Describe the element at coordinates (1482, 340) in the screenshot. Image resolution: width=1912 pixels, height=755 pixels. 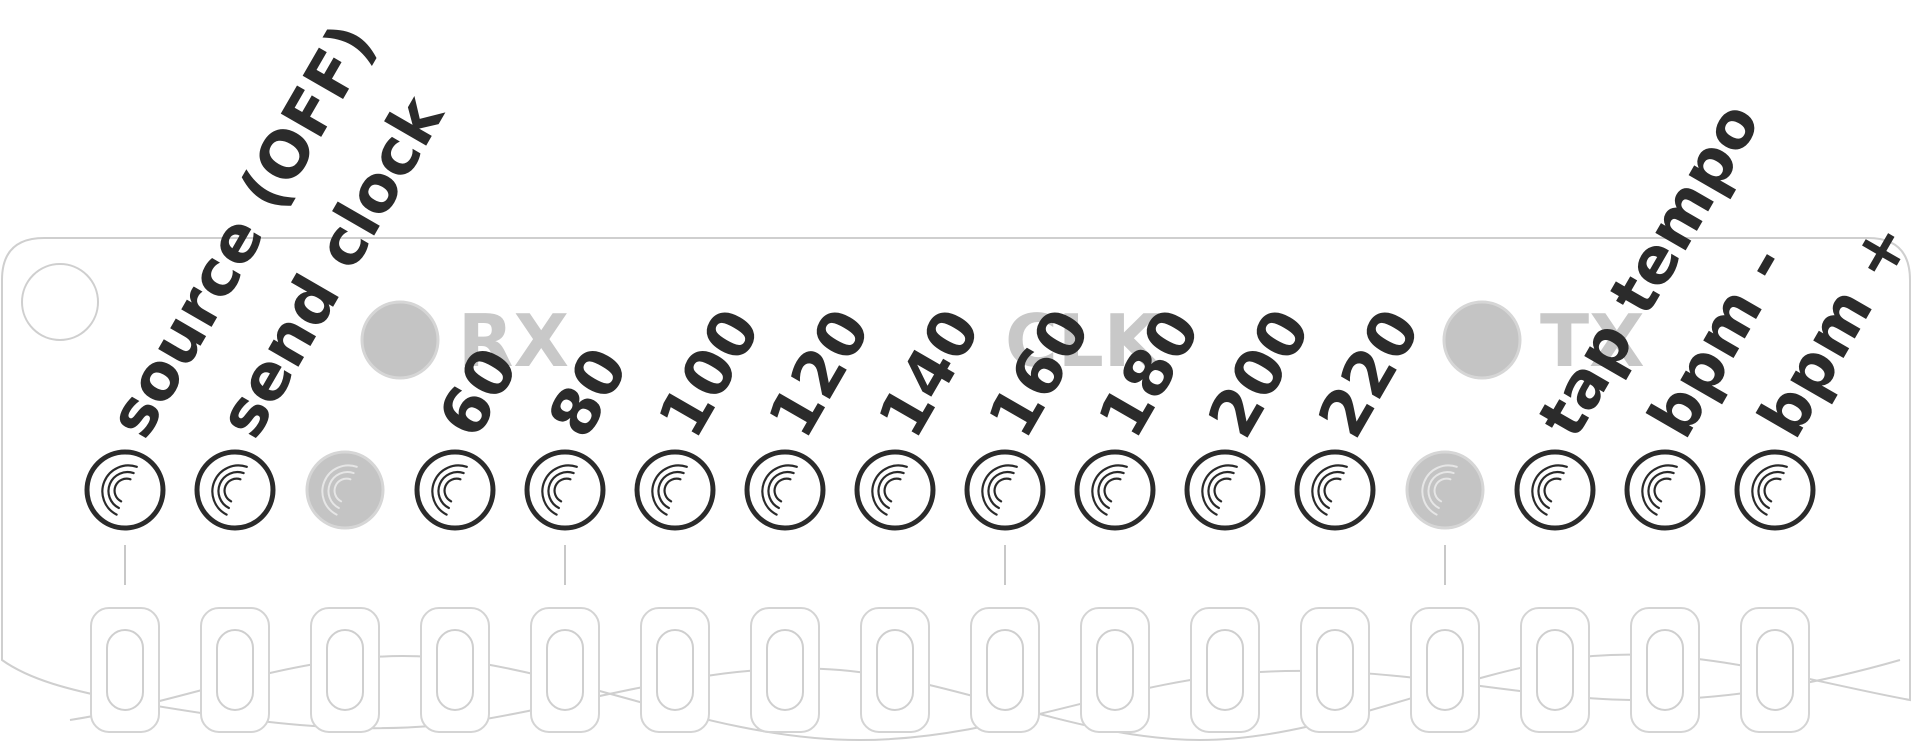
I see `tx-led-top` at that location.